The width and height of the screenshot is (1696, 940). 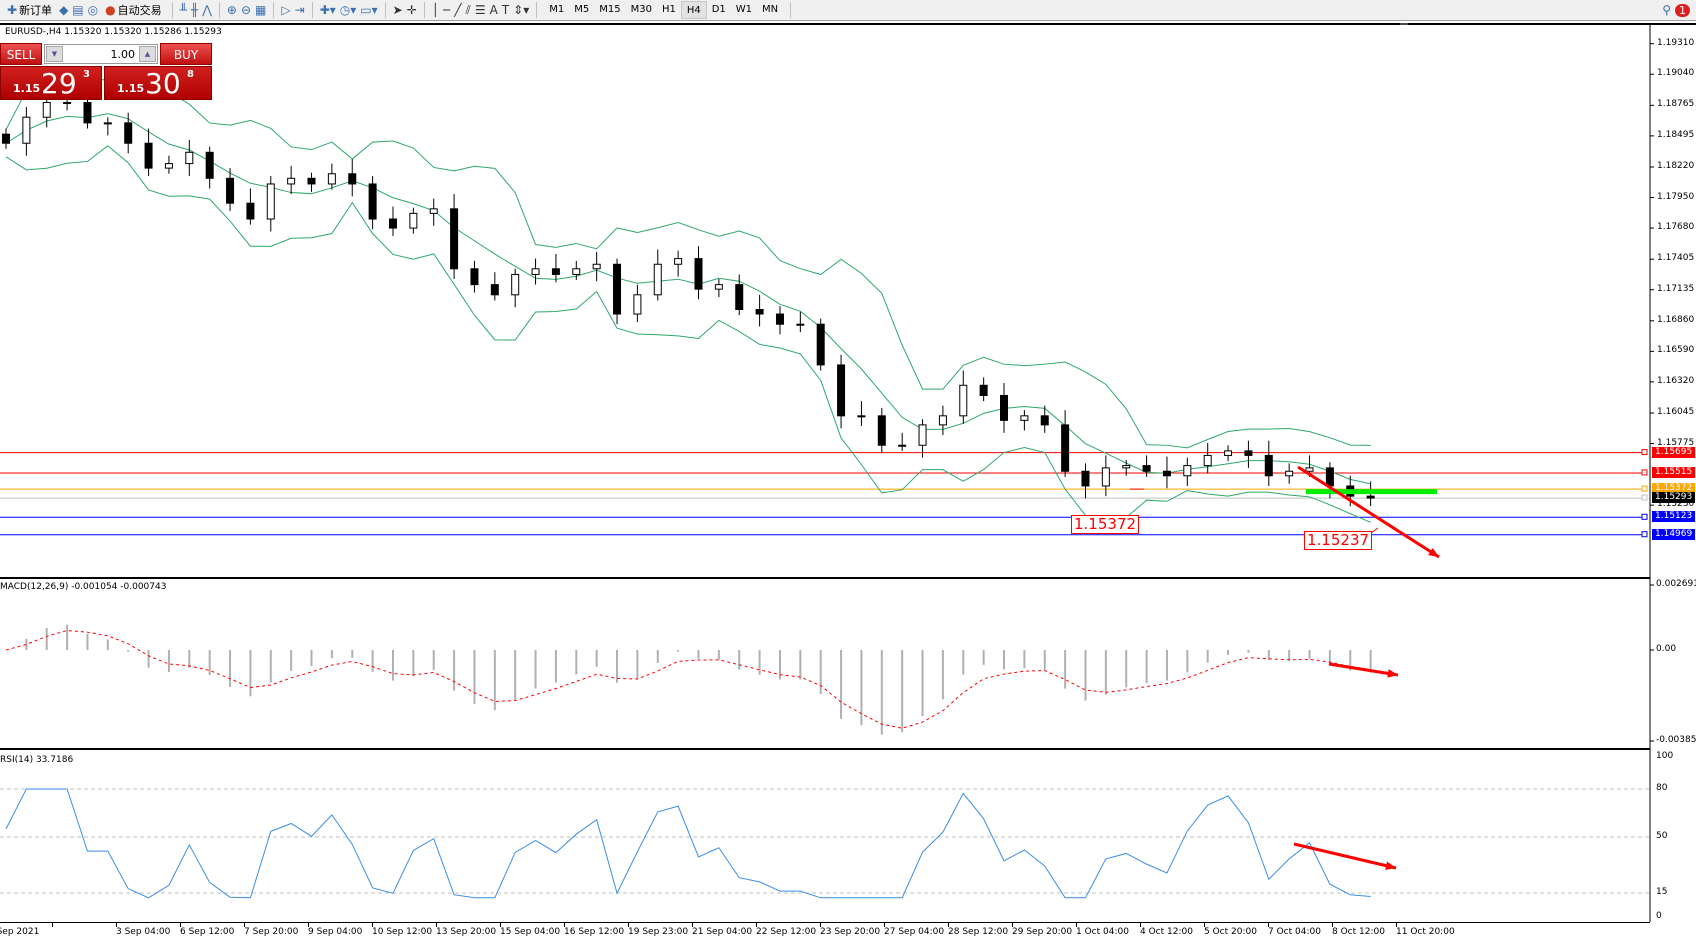 What do you see at coordinates (411, 10) in the screenshot?
I see `crosshair-icon: ✛` at bounding box center [411, 10].